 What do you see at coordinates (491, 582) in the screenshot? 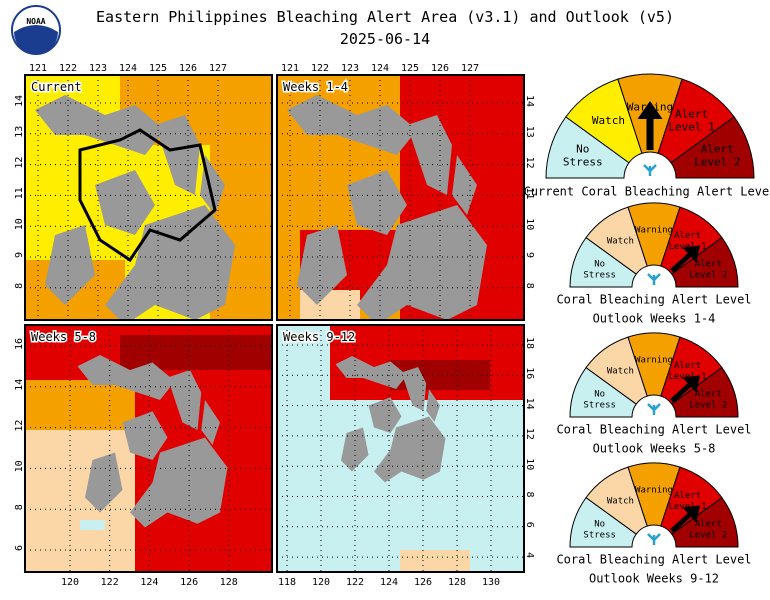
I see `x-tick-label: 130` at bounding box center [491, 582].